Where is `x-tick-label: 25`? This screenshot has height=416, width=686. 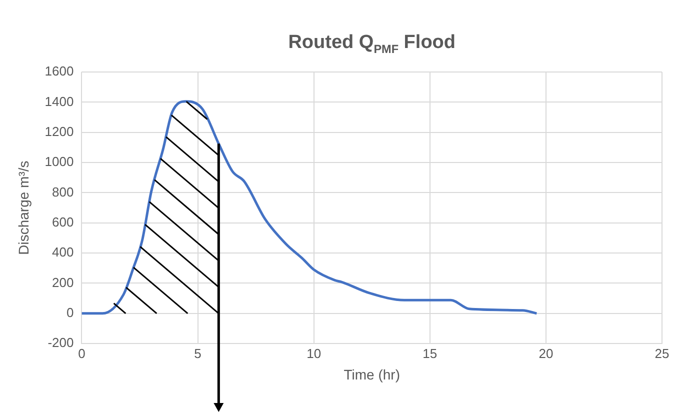 x-tick-label: 25 is located at coordinates (662, 353).